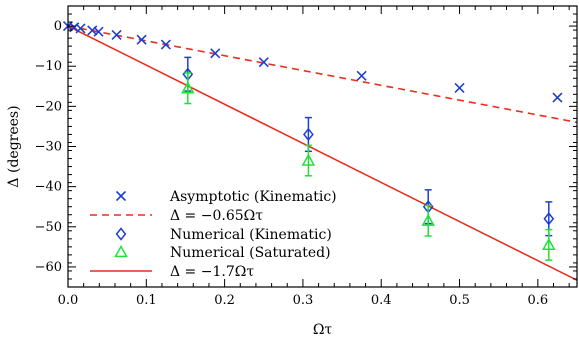 Image resolution: width=579 pixels, height=341 pixels. I want to click on y-tick-label: −20, so click(48, 106).